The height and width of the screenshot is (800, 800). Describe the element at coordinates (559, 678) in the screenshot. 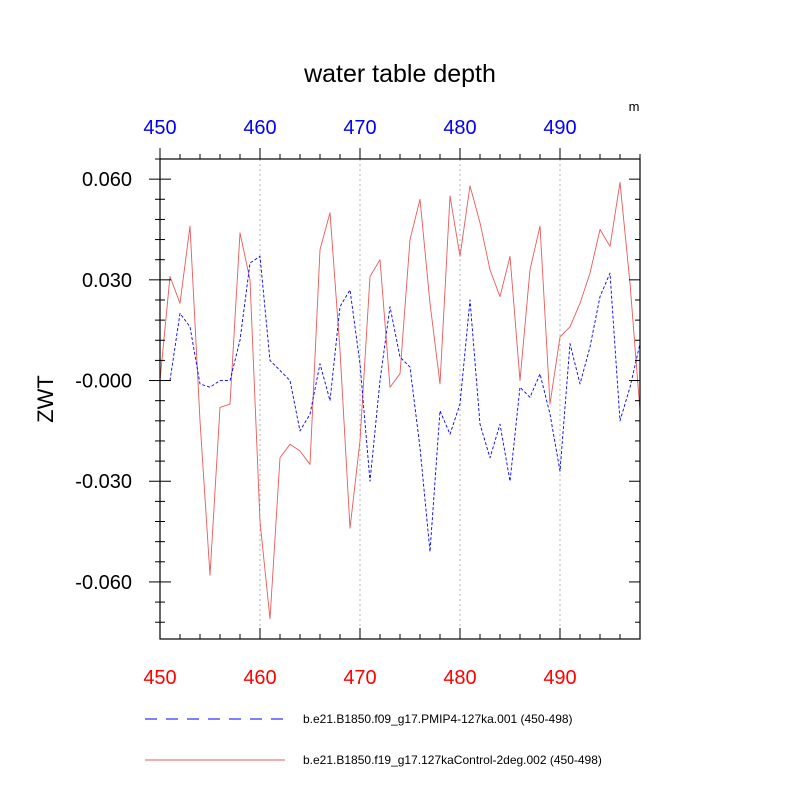

I see `x-tick-label: 490` at that location.